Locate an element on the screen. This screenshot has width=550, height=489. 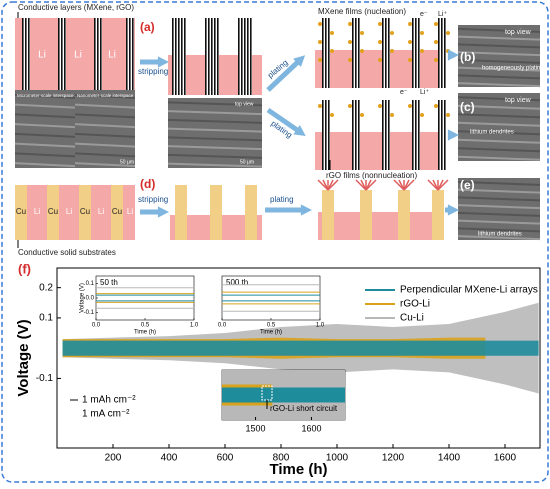
x-tick-label: 1200 is located at coordinates (393, 458).